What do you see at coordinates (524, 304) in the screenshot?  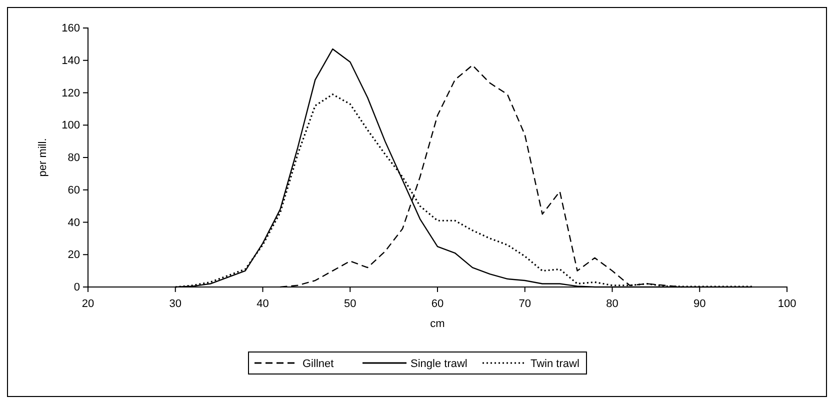 I see `x-tick-label: 70` at bounding box center [524, 304].